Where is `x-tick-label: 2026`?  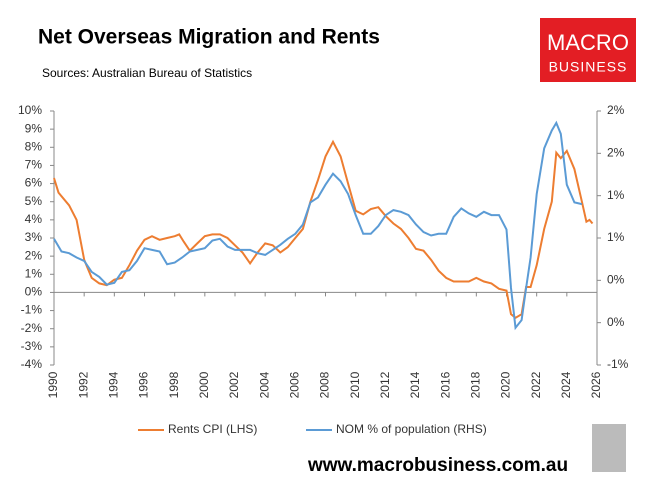
x-tick-label: 2026 is located at coordinates (596, 384).